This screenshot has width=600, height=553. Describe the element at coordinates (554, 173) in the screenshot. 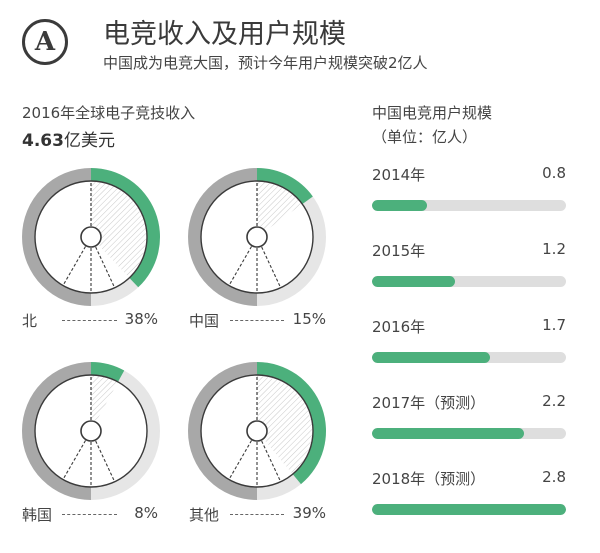

I see `bar-value-label: 0.8` at that location.